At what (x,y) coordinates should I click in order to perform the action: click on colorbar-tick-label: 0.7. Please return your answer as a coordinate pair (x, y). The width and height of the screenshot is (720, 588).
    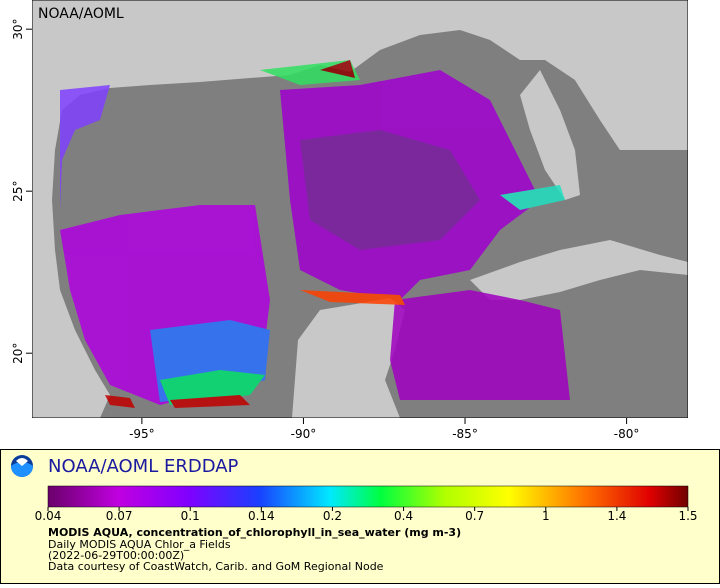
    Looking at the image, I should click on (474, 516).